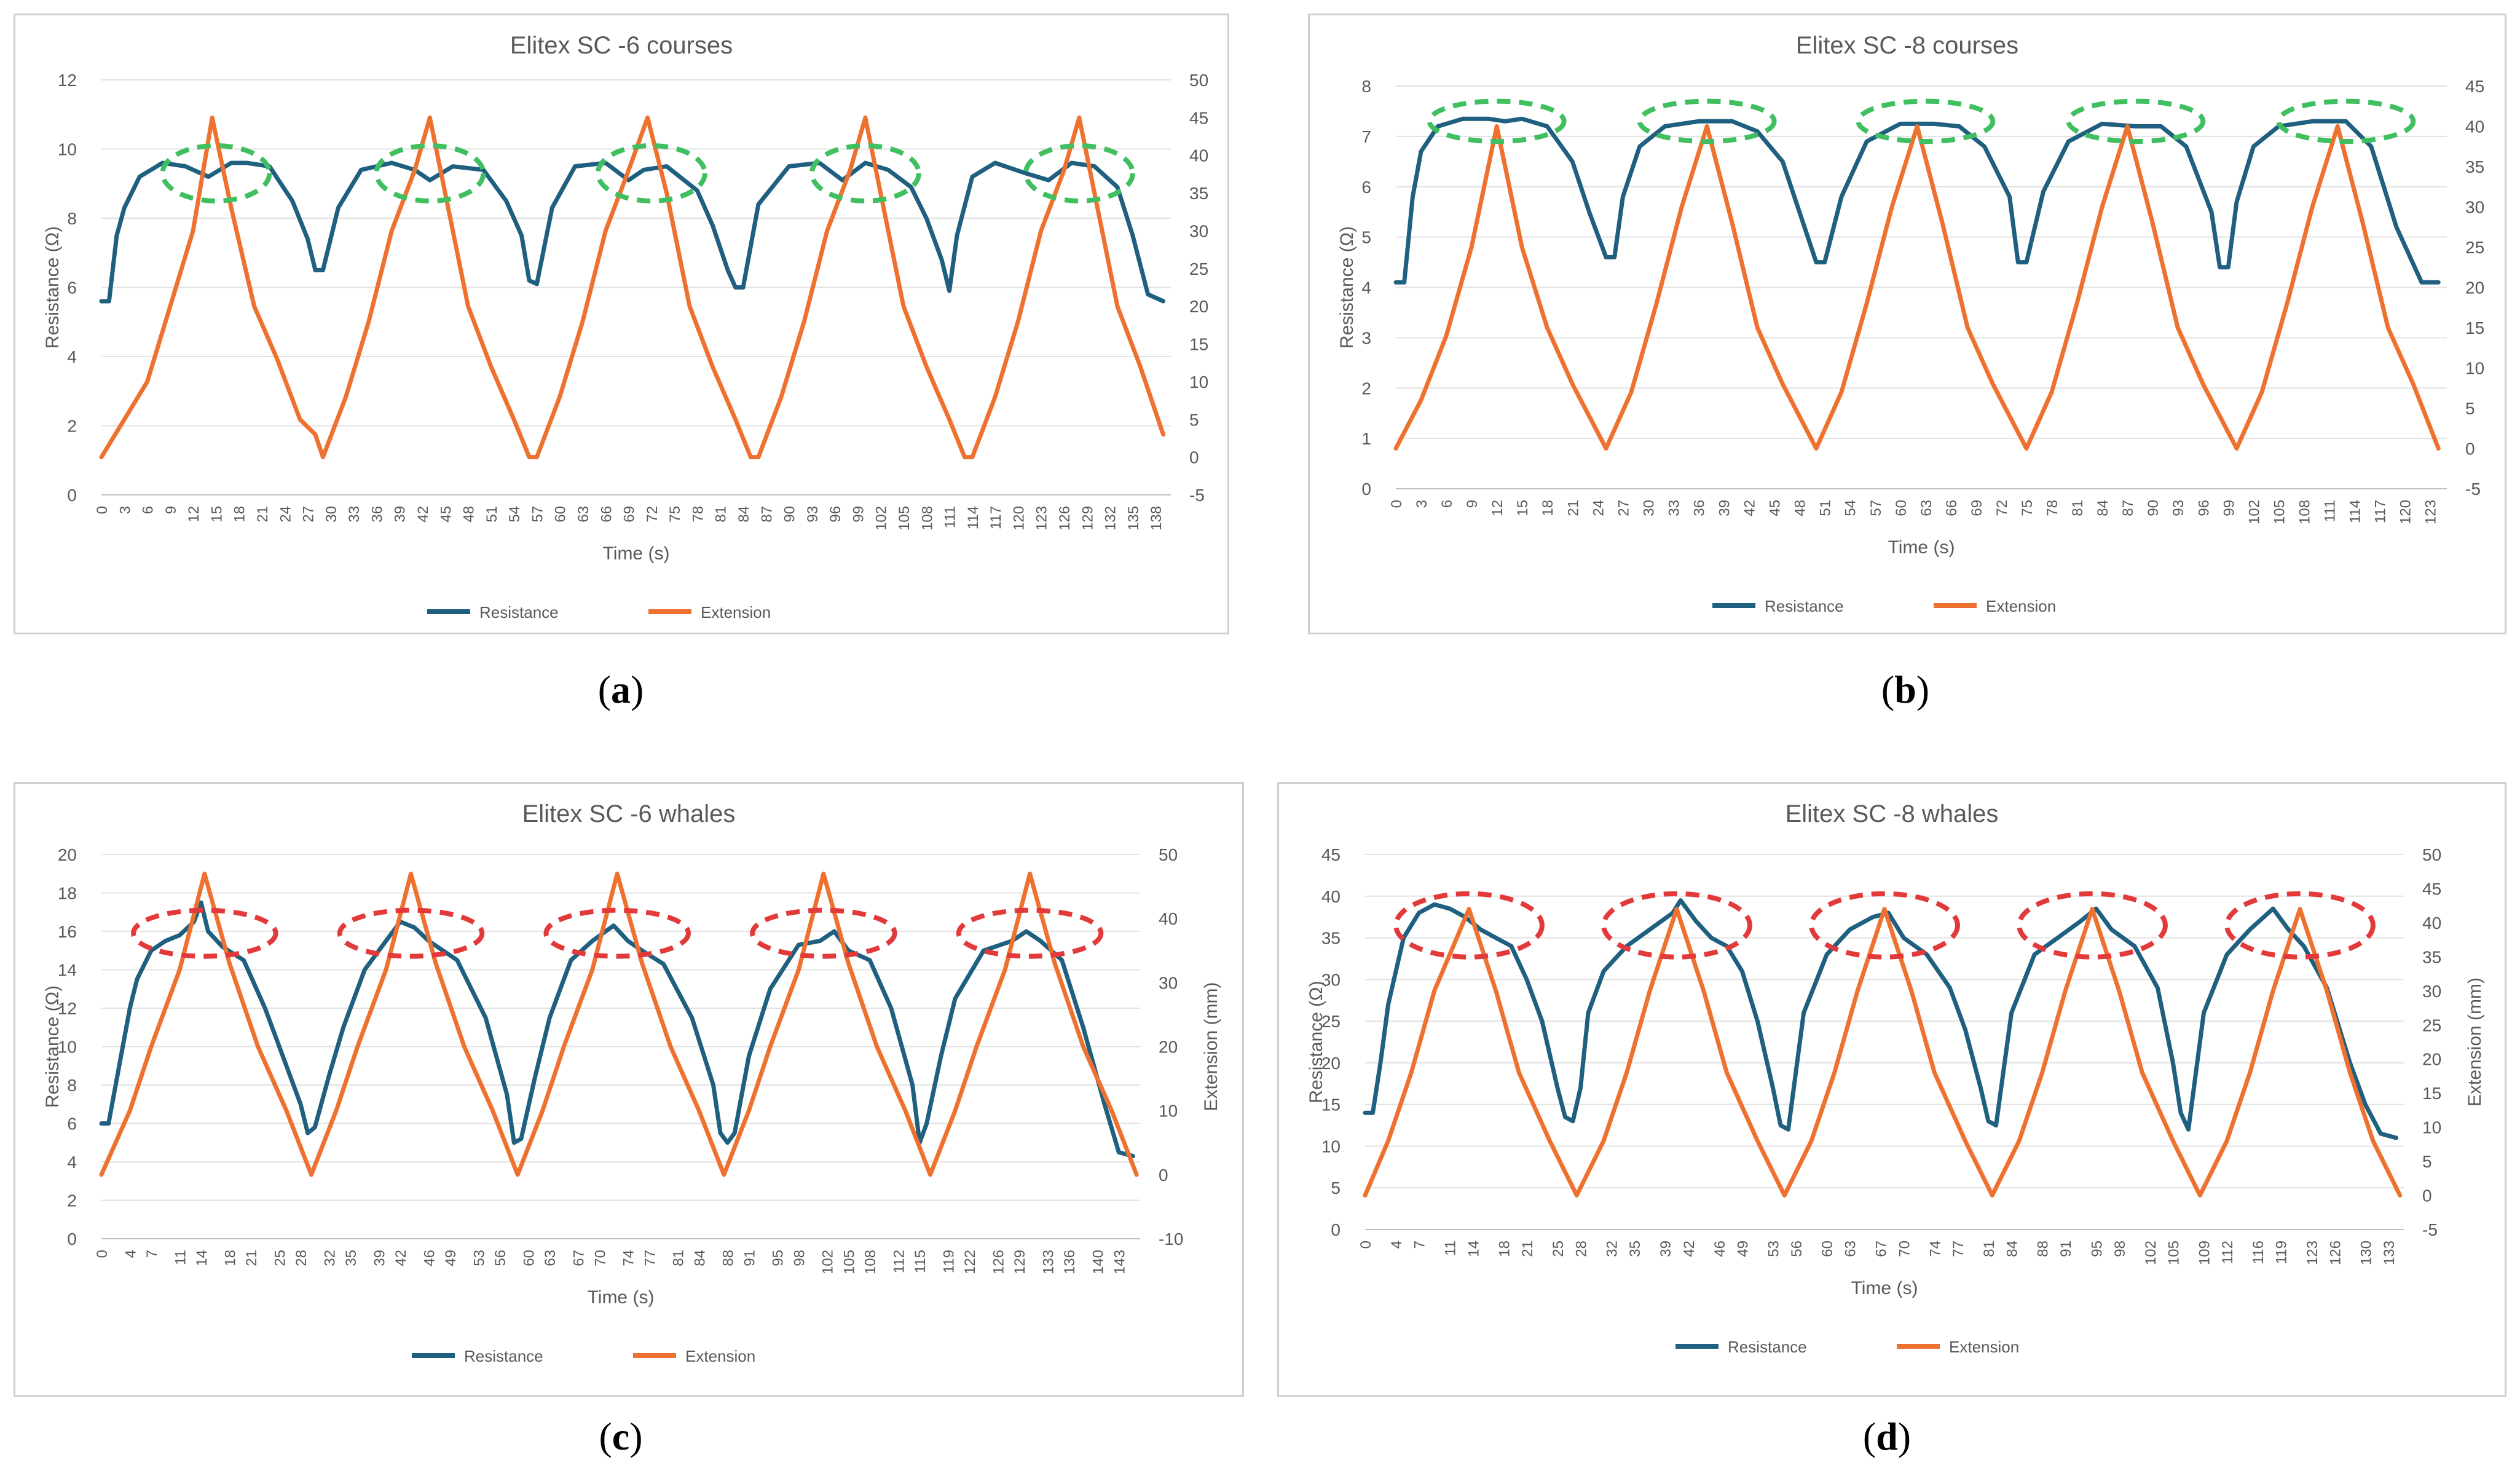 The height and width of the screenshot is (1484, 2520). What do you see at coordinates (1198, 155) in the screenshot?
I see `y2-tick-label: 40` at bounding box center [1198, 155].